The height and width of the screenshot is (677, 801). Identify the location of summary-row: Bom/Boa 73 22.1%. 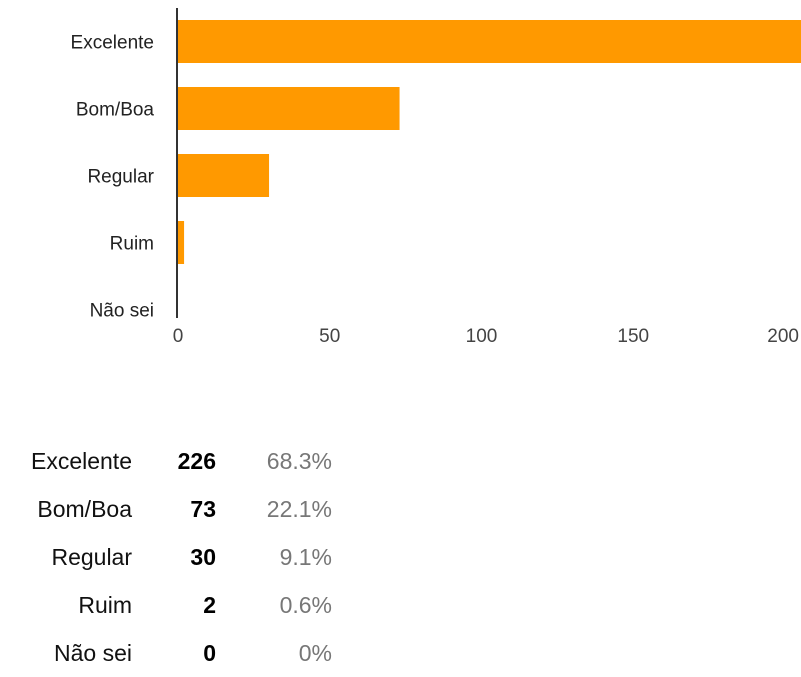
(166, 509).